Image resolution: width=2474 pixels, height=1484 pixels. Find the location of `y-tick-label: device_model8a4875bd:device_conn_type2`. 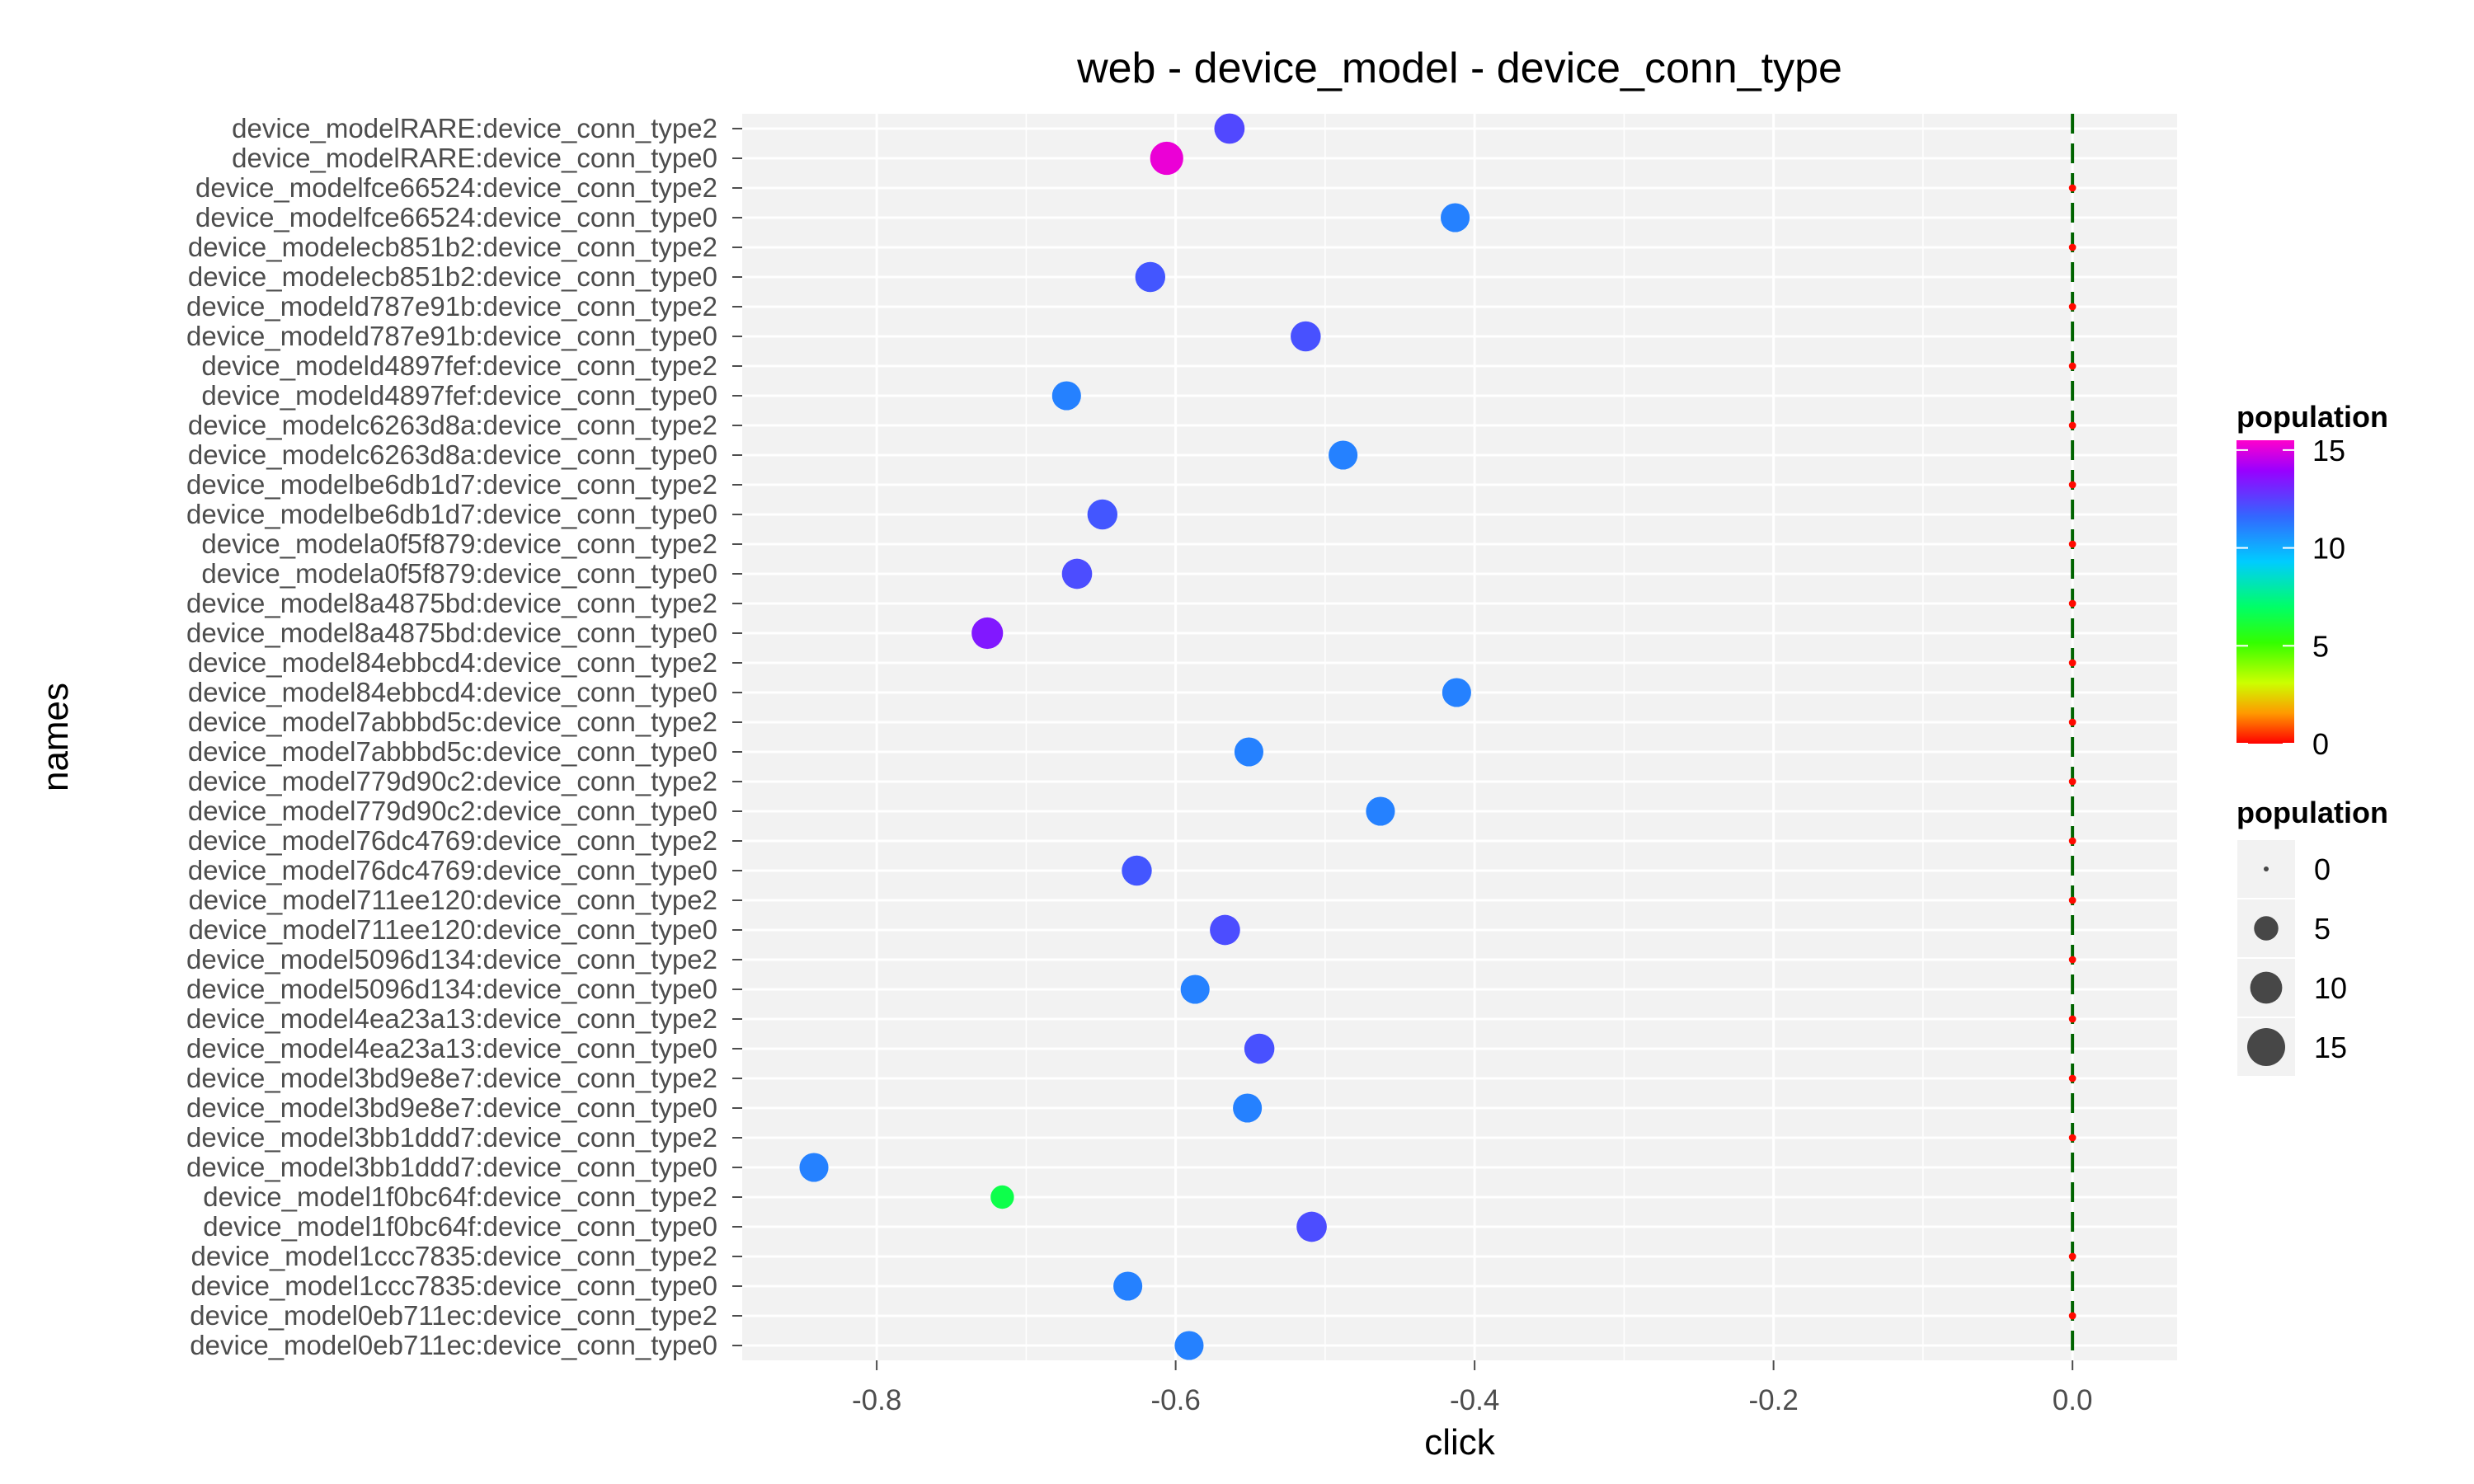

y-tick-label: device_model8a4875bd:device_conn_type2 is located at coordinates (451, 603).